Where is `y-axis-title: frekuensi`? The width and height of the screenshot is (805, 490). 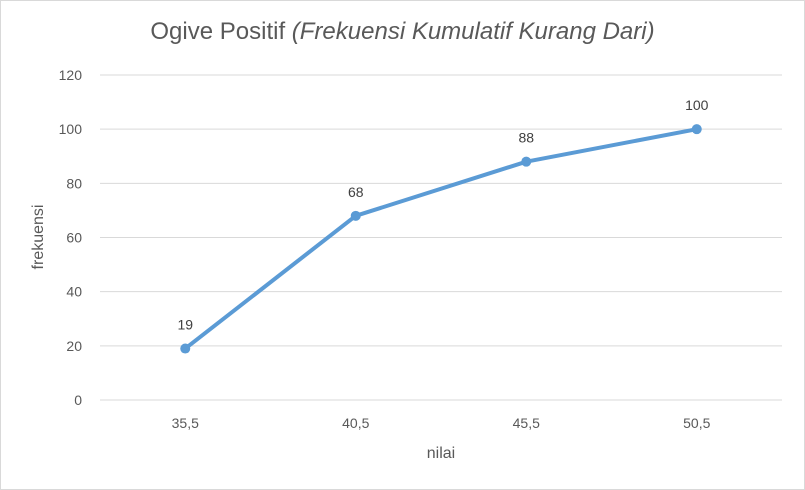
y-axis-title: frekuensi is located at coordinates (38, 237).